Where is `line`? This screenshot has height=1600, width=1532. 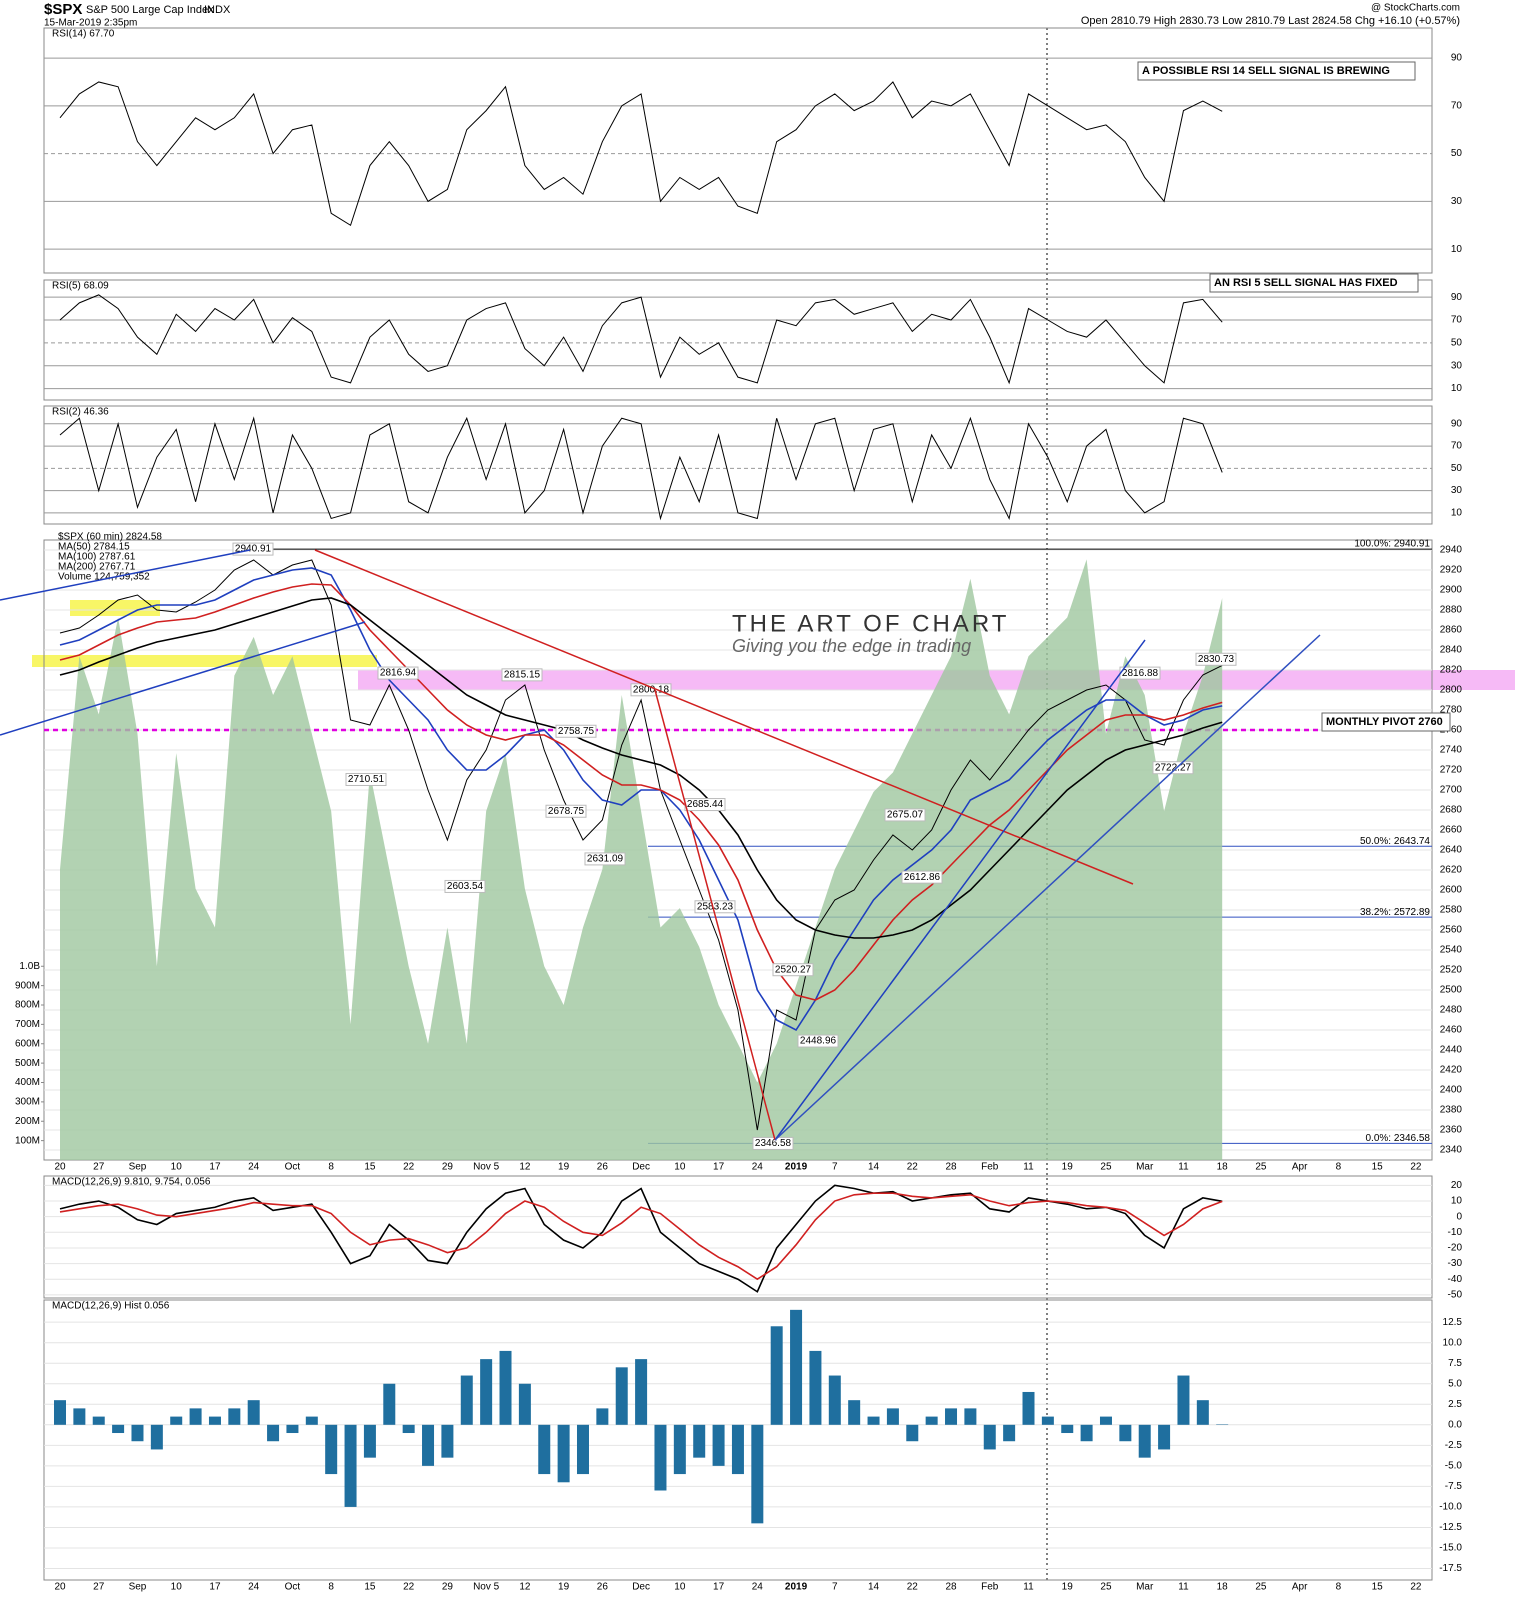
line is located at coordinates (641, 468).